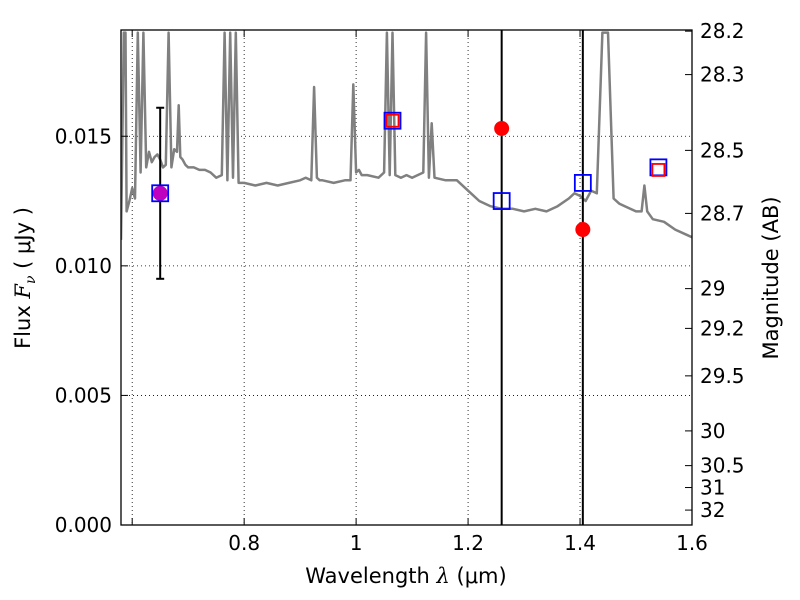 The height and width of the screenshot is (600, 800). I want to click on y-tick-label: 0.000, so click(83, 525).